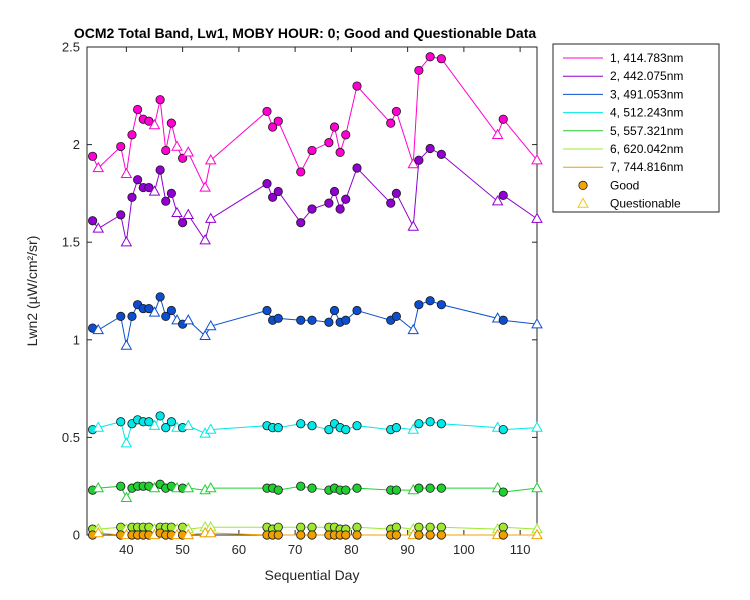 Image resolution: width=750 pixels, height=600 pixels. I want to click on x-tick-label: 50, so click(182, 549).